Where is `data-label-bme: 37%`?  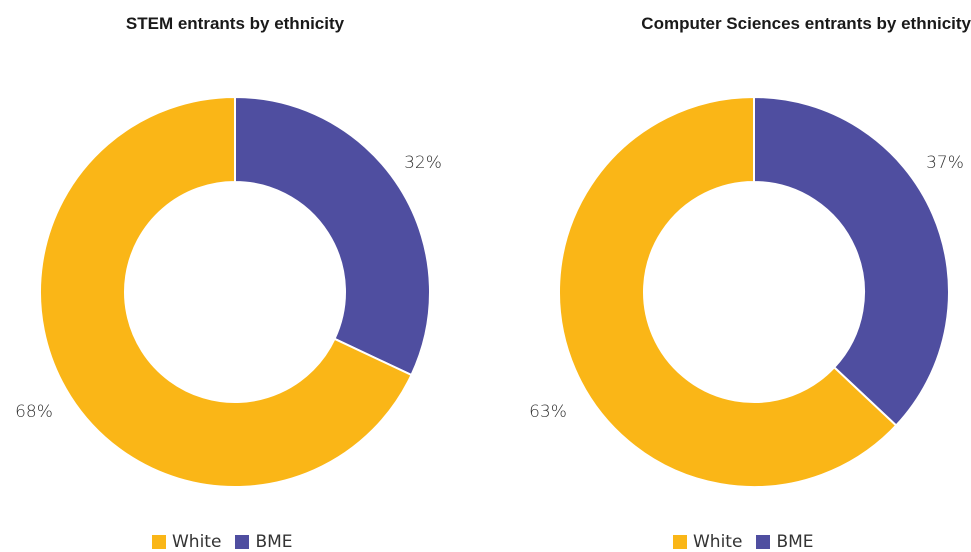 data-label-bme: 37% is located at coordinates (945, 163).